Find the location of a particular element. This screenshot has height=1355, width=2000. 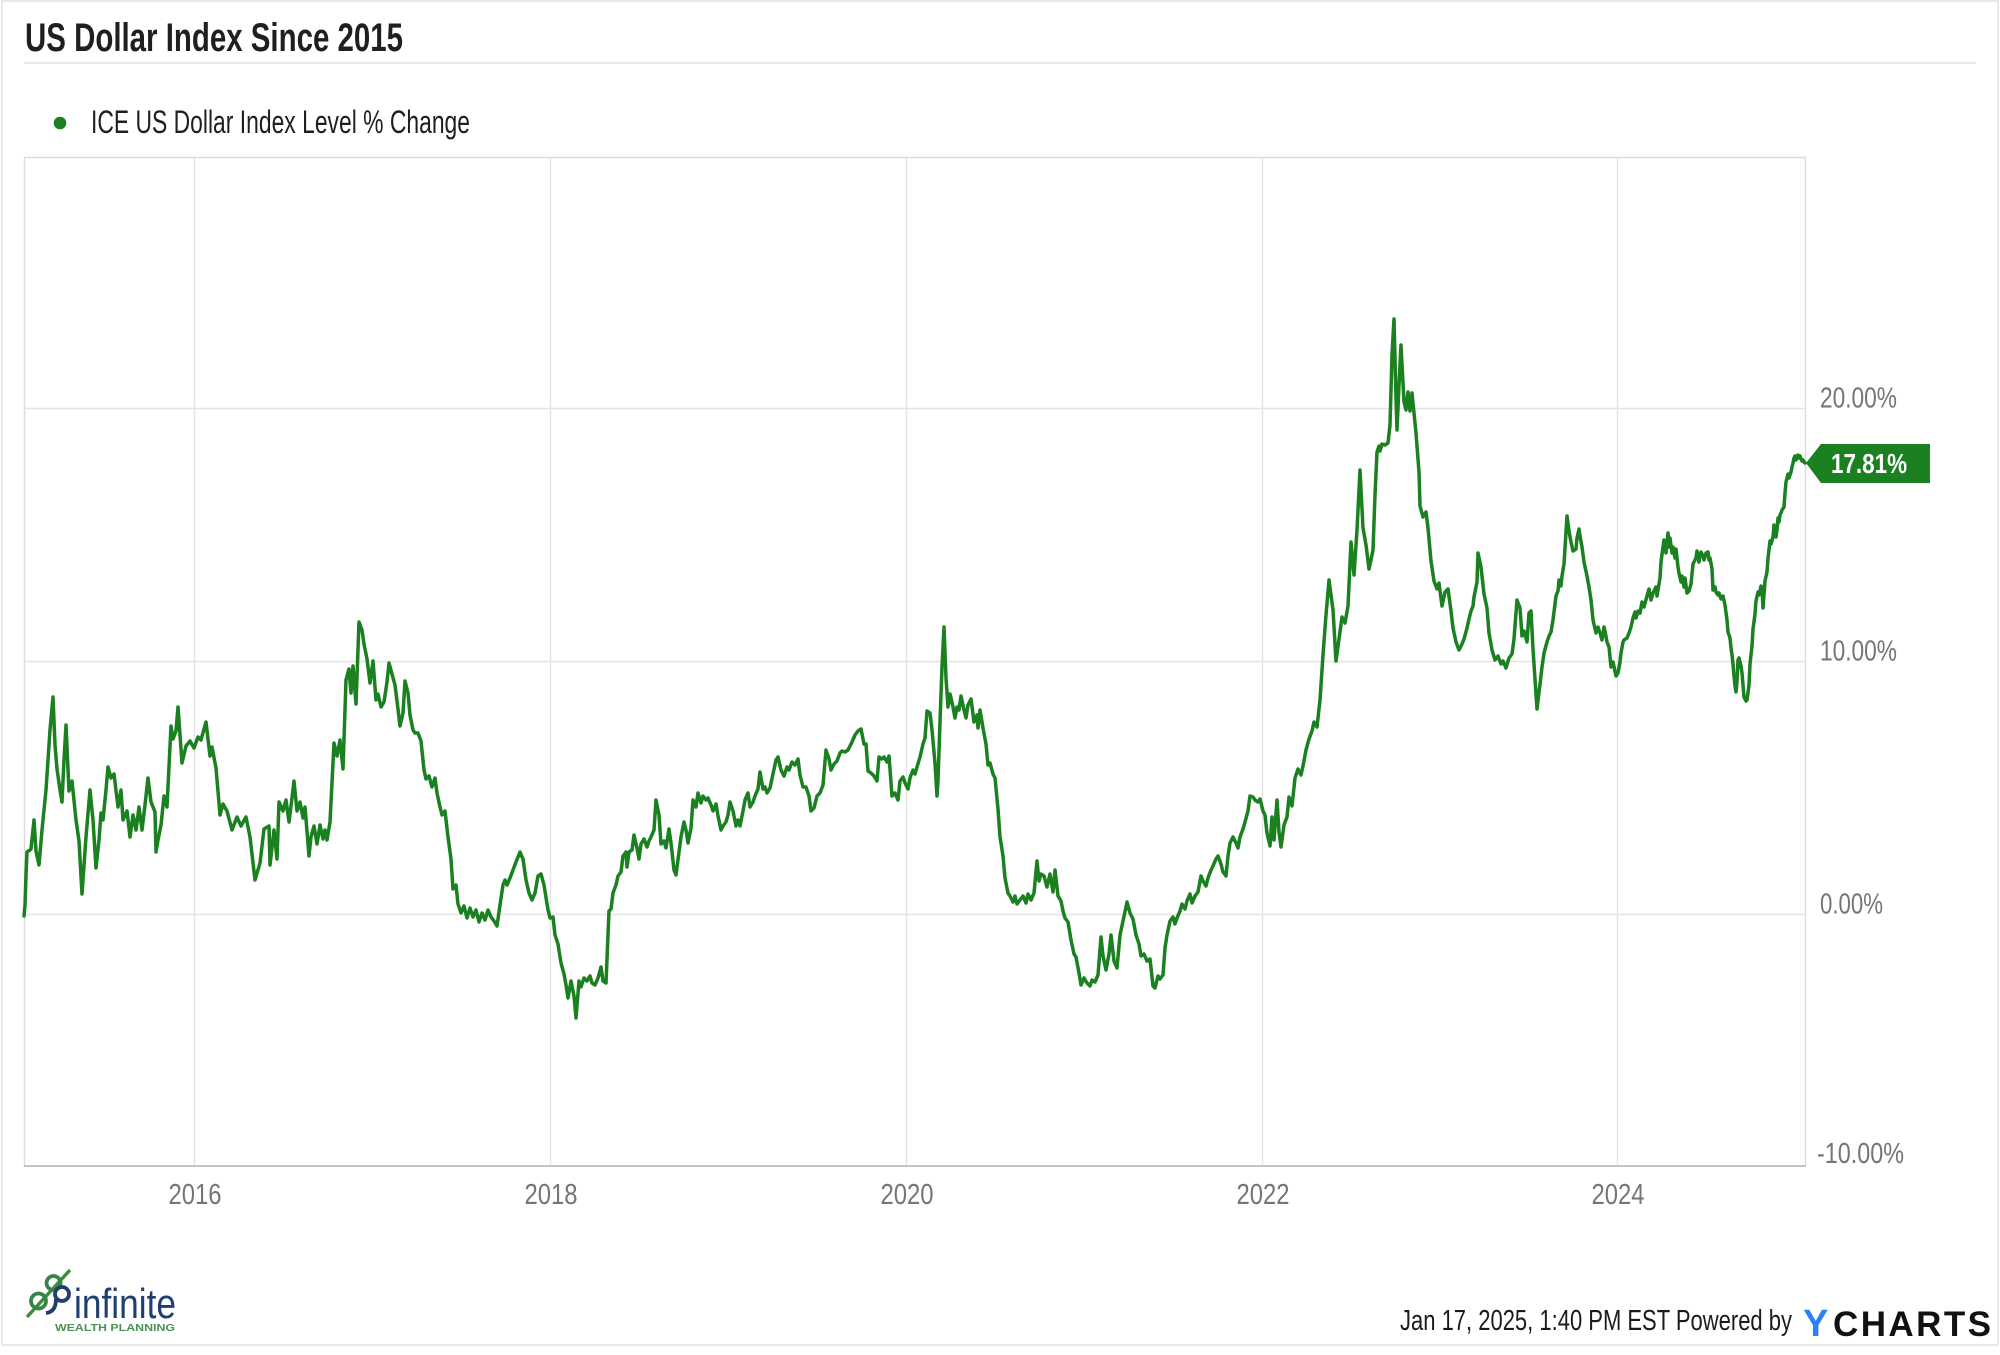

svg-text: 17.81% is located at coordinates (1869, 463).